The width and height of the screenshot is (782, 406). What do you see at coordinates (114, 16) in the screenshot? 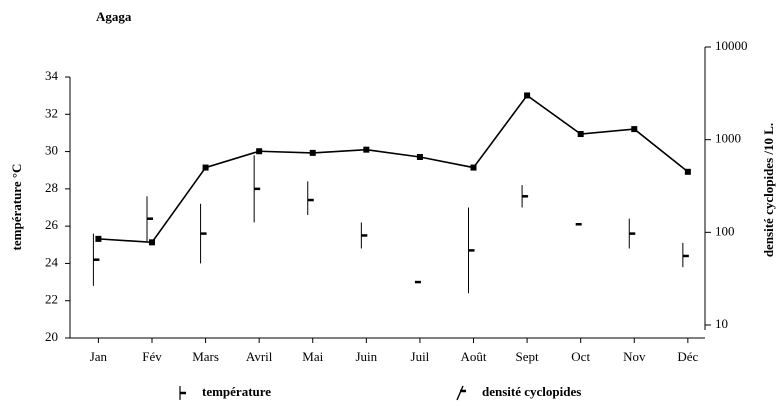
I see `chart-title: Agaga` at bounding box center [114, 16].